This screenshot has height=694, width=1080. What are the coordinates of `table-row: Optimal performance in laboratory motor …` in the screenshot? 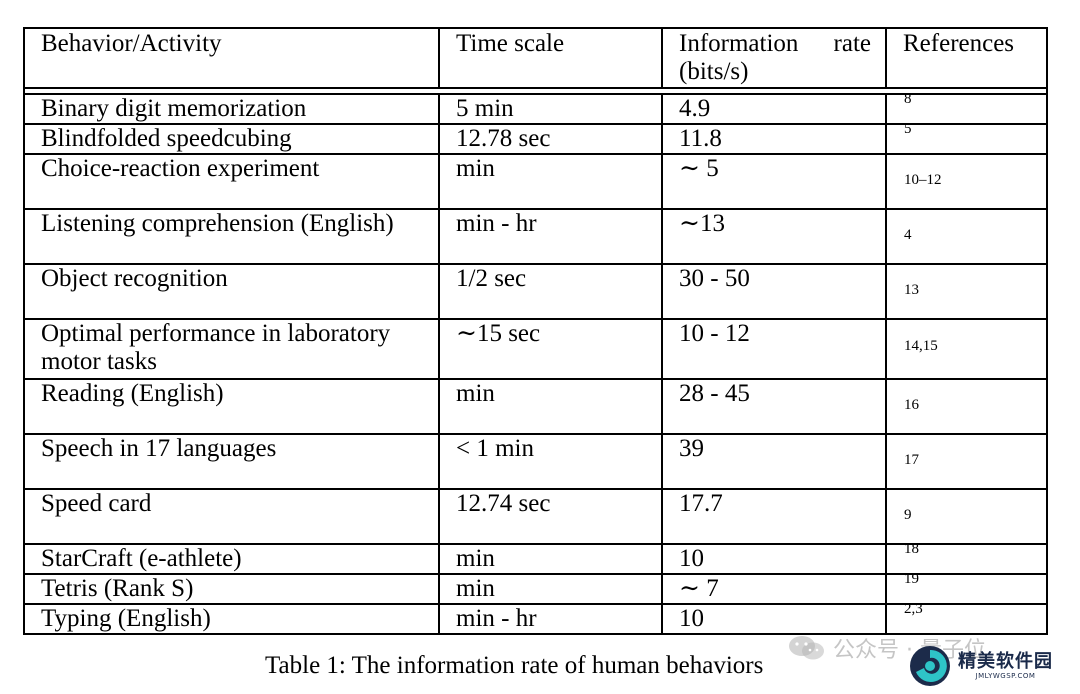 It's located at (535, 349).